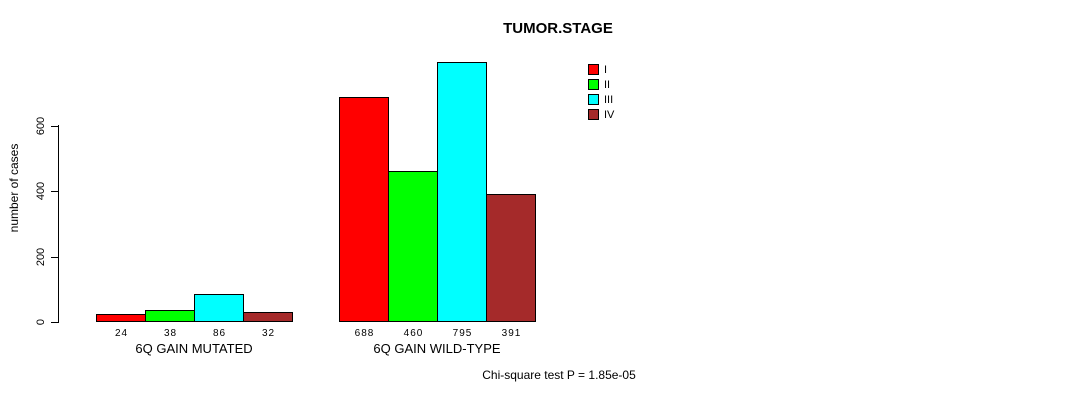 This screenshot has width=1090, height=400. Describe the element at coordinates (14, 188) in the screenshot. I see `y-axis-label: number of cases` at that location.